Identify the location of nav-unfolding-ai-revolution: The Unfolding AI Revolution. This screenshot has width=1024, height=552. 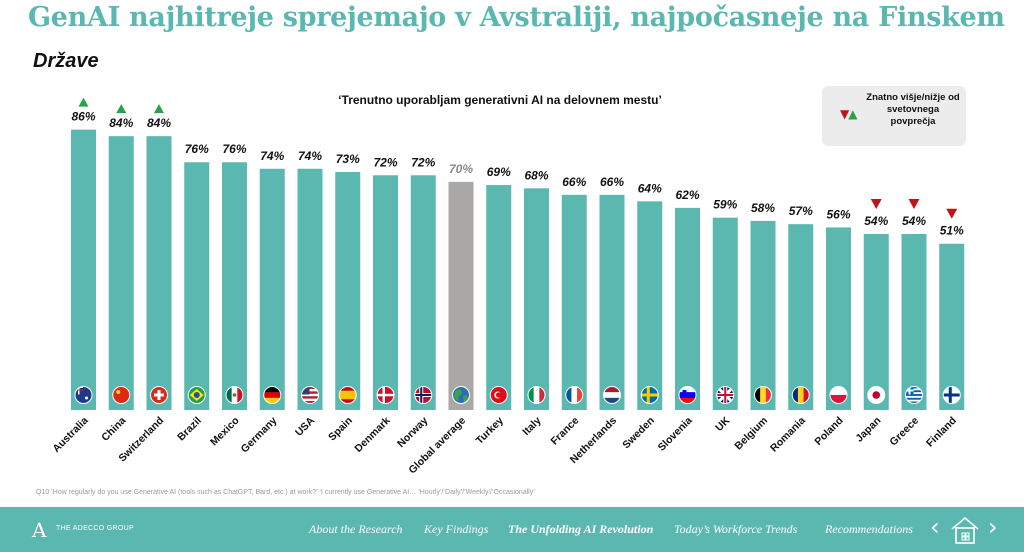
(581, 529).